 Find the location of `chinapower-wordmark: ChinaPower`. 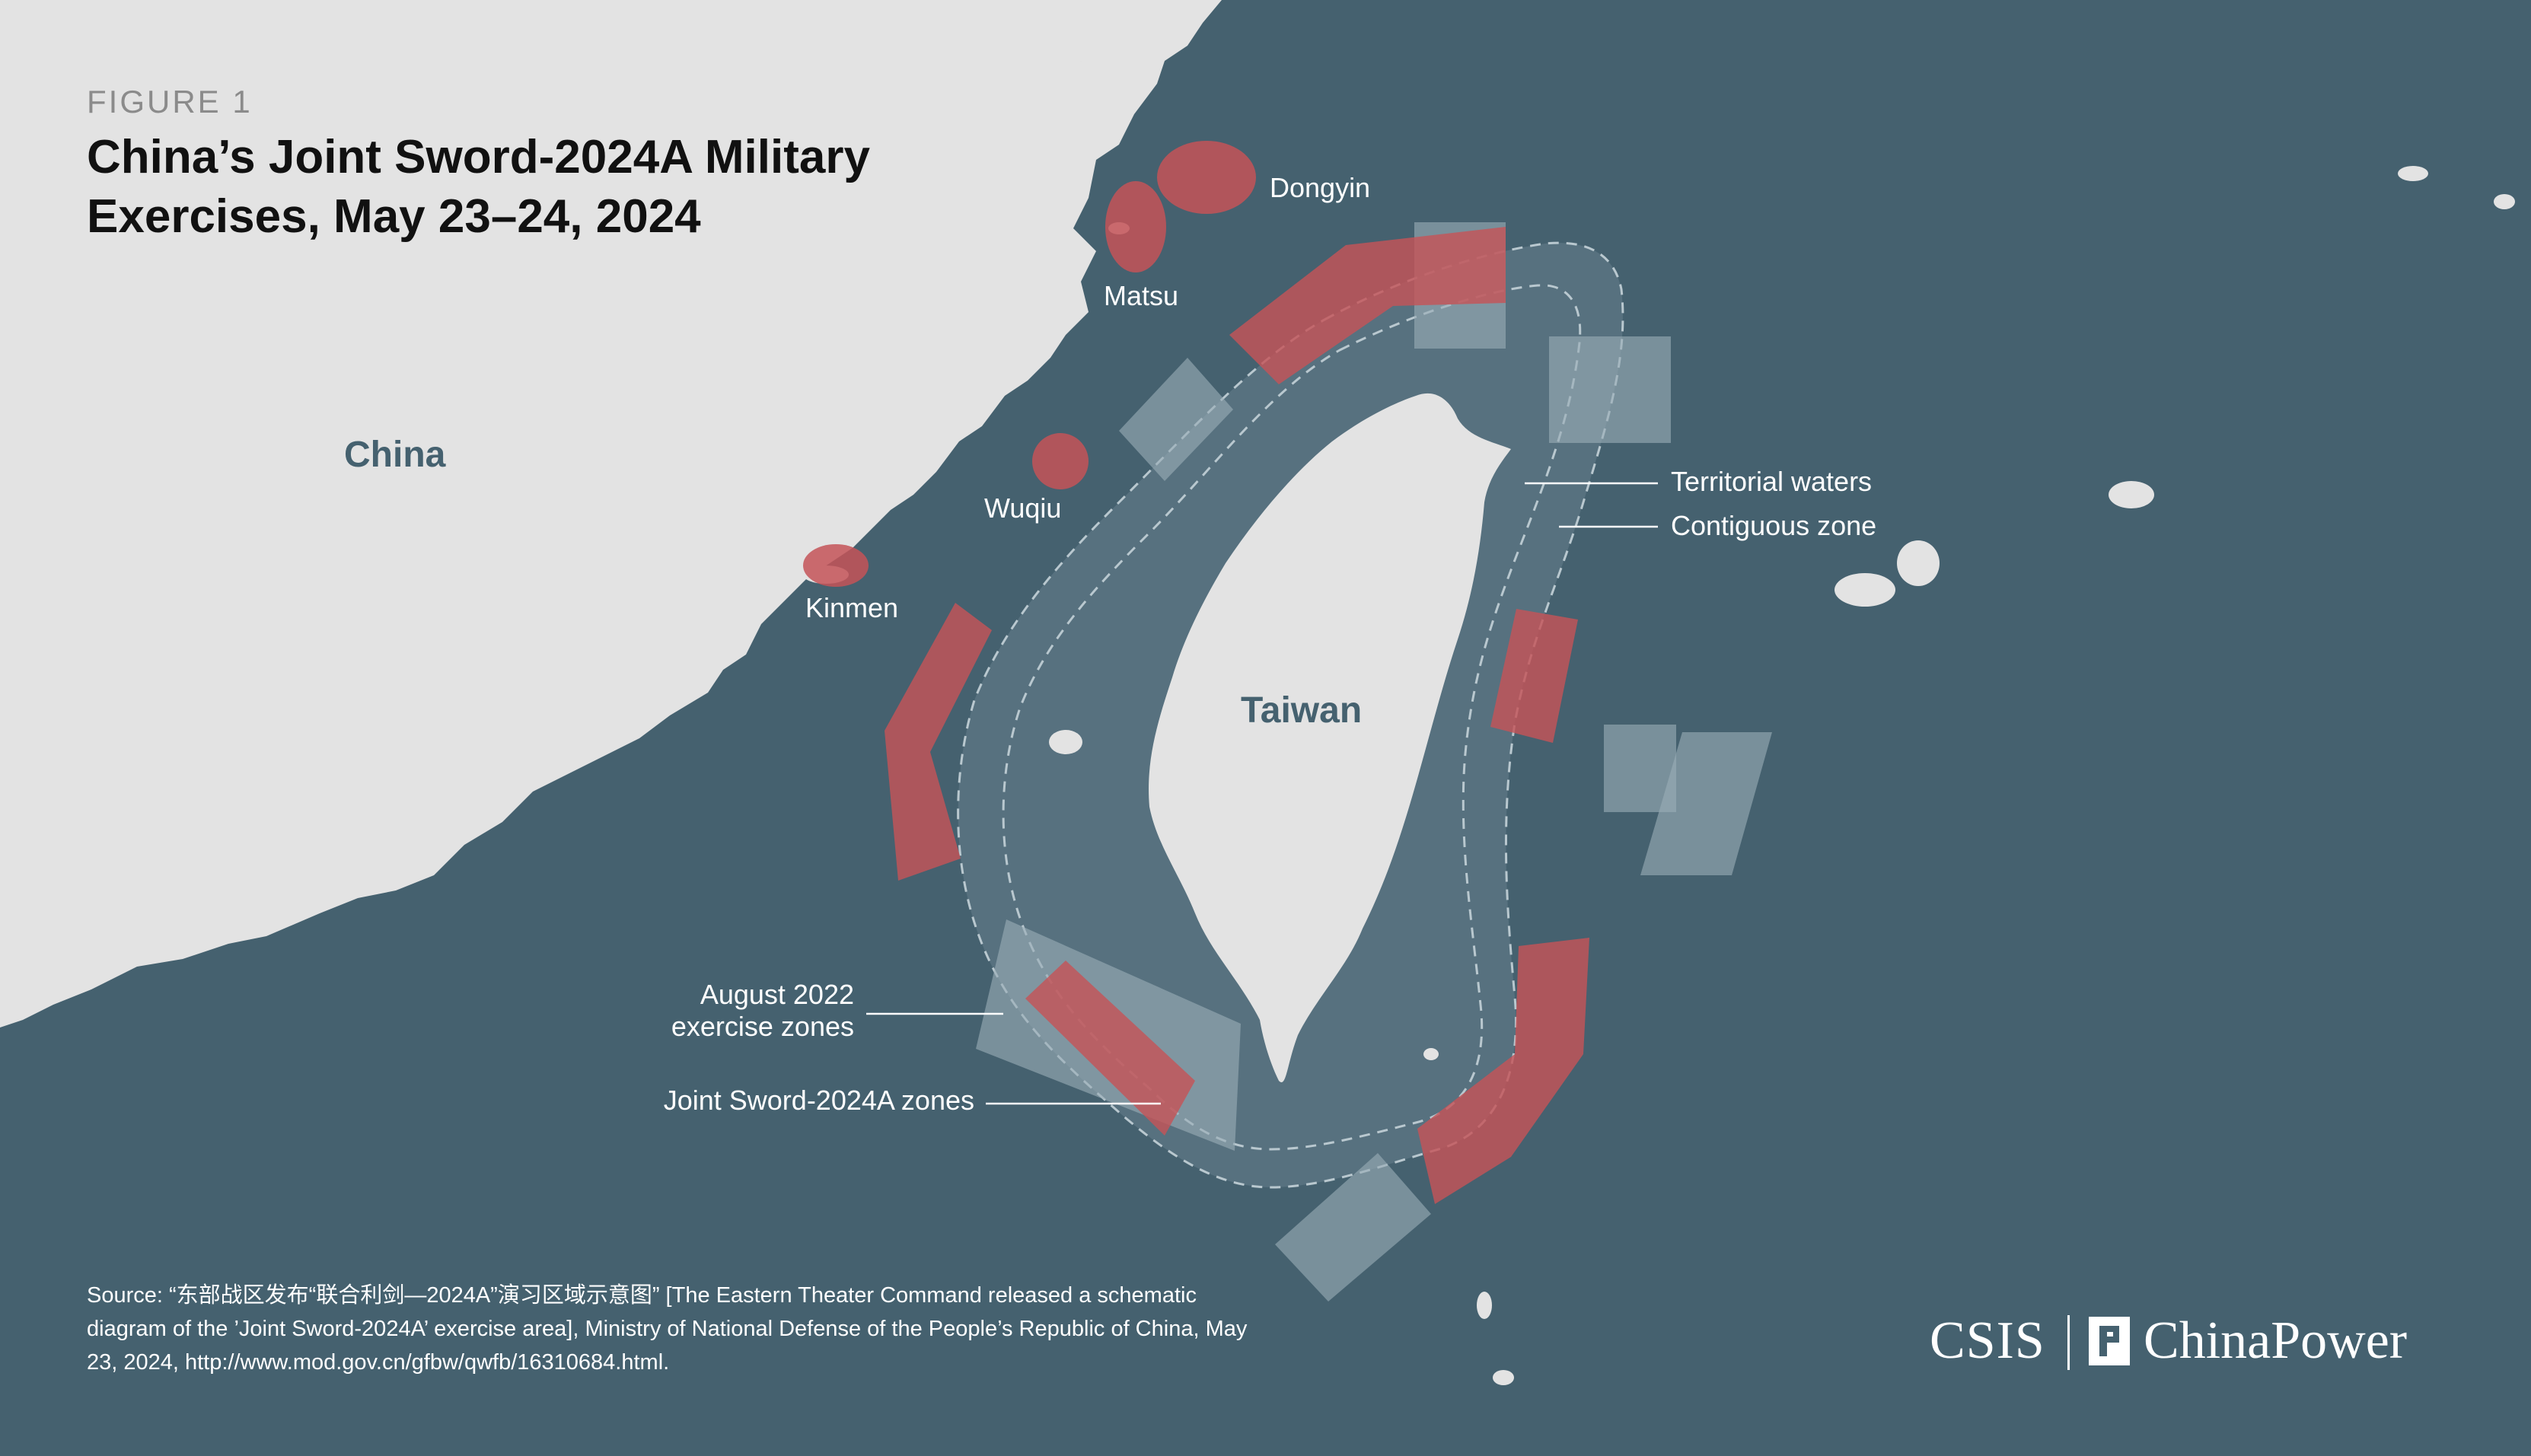

chinapower-wordmark: ChinaPower is located at coordinates (2276, 1340).